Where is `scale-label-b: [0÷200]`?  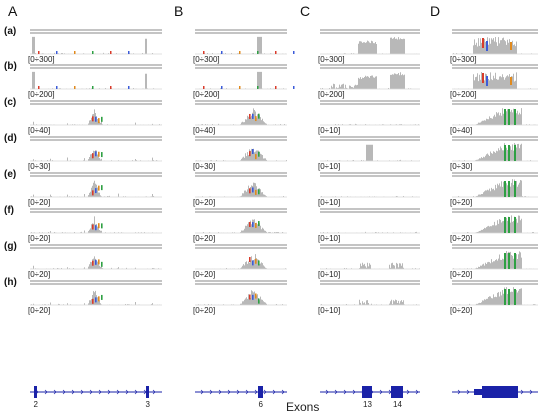 scale-label-b: [0÷200] is located at coordinates (206, 94).